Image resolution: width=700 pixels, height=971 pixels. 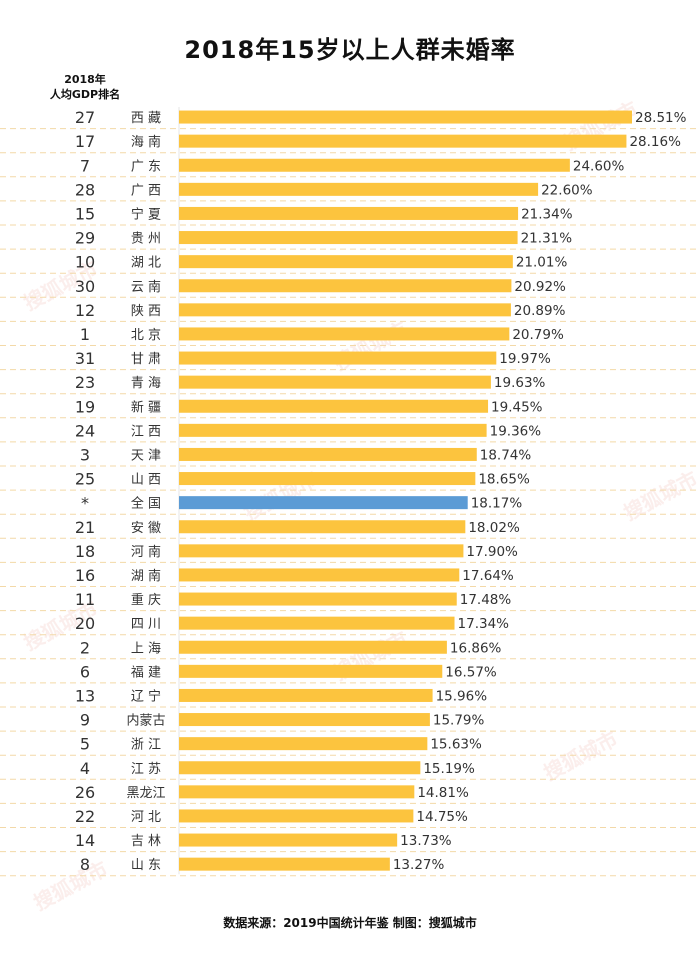 I want to click on value-label: 21.34%, so click(x=547, y=214).